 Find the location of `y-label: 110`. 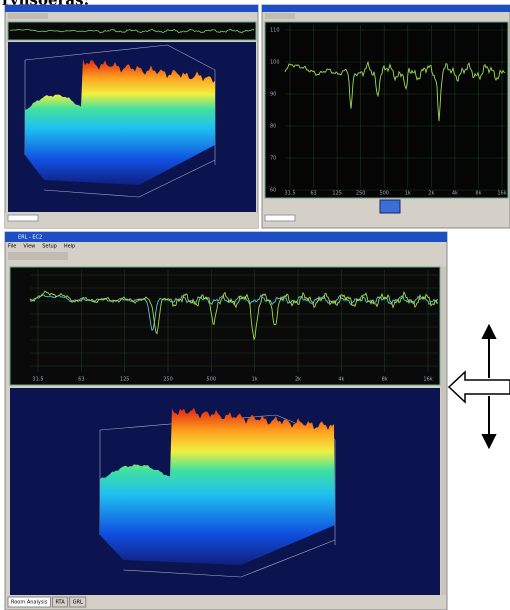

y-label: 110 is located at coordinates (275, 31).